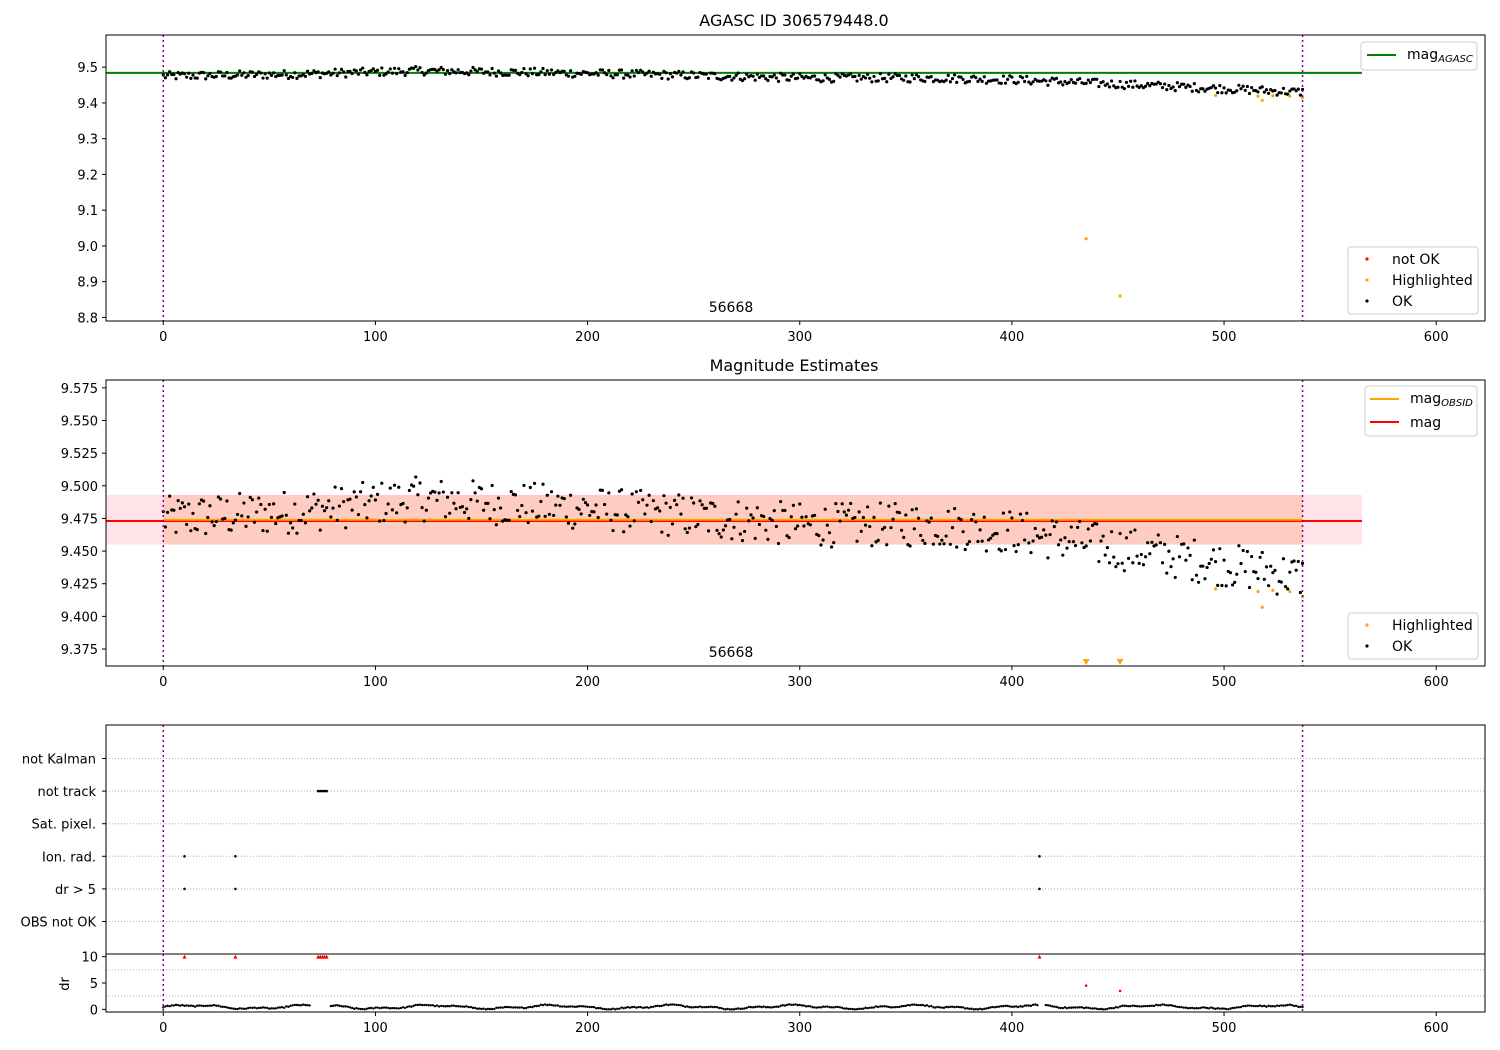 Image resolution: width=1500 pixels, height=1050 pixels. I want to click on mag-estimates-xtick-label-2: 200, so click(587, 682).